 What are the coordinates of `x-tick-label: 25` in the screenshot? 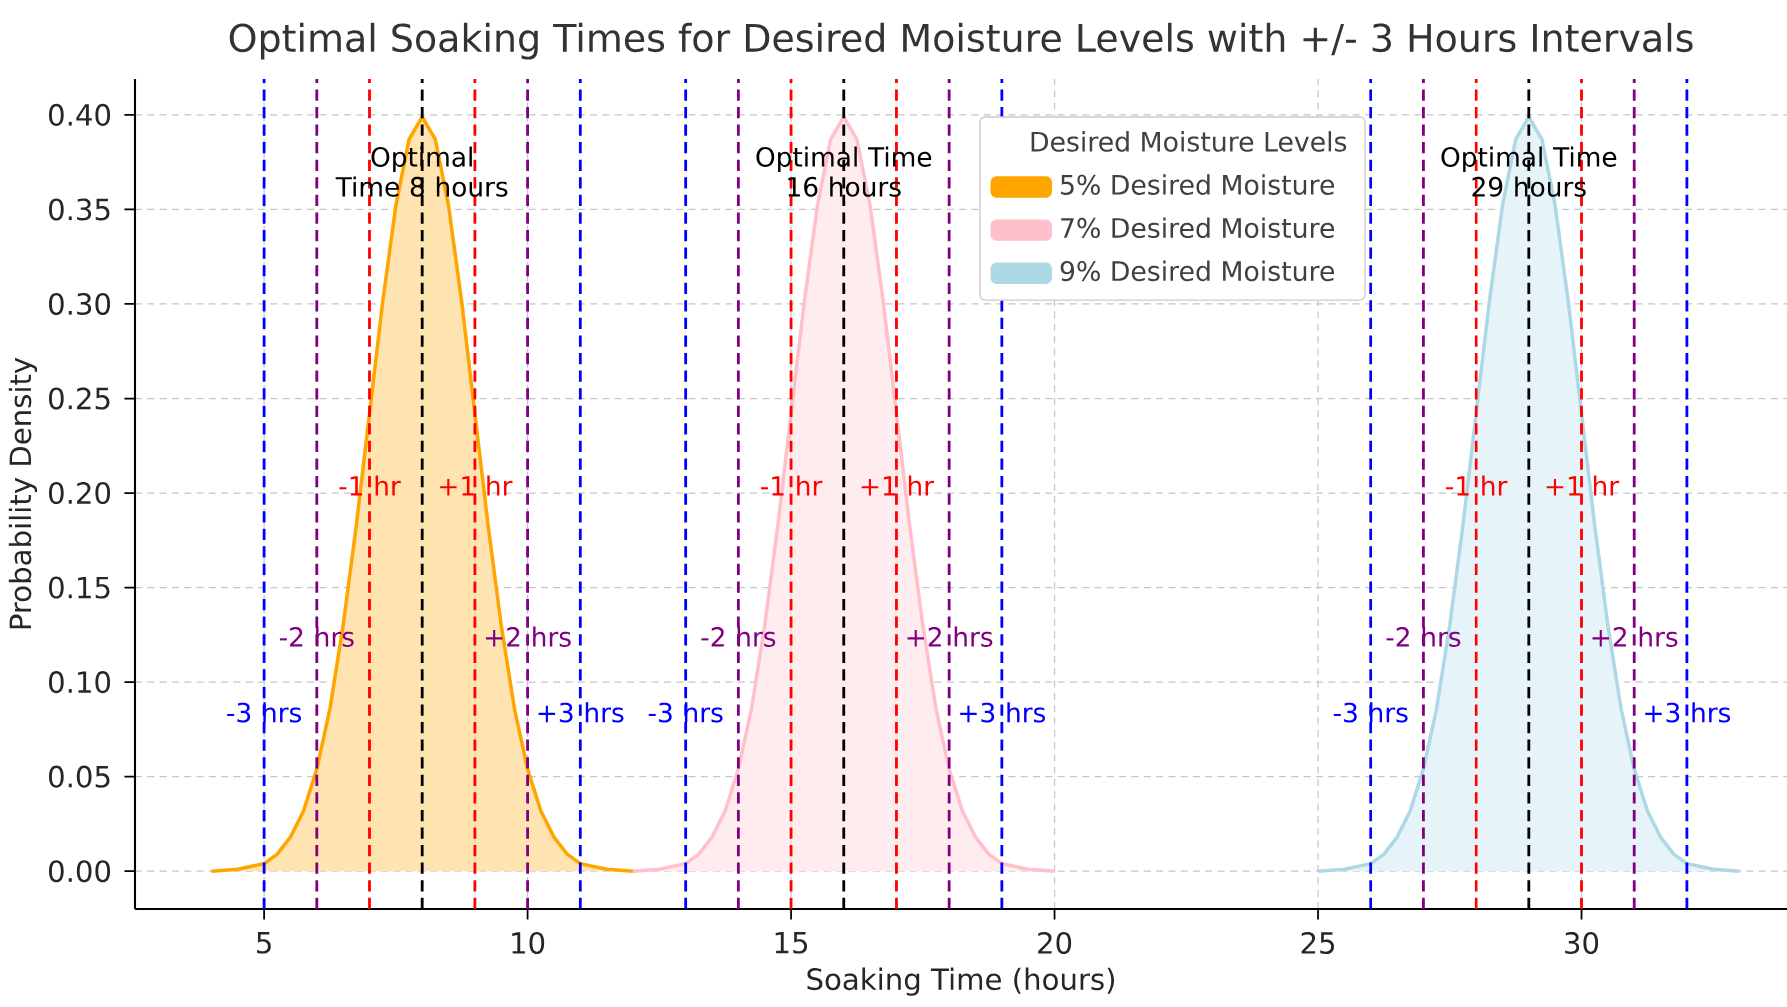 It's located at (1317, 942).